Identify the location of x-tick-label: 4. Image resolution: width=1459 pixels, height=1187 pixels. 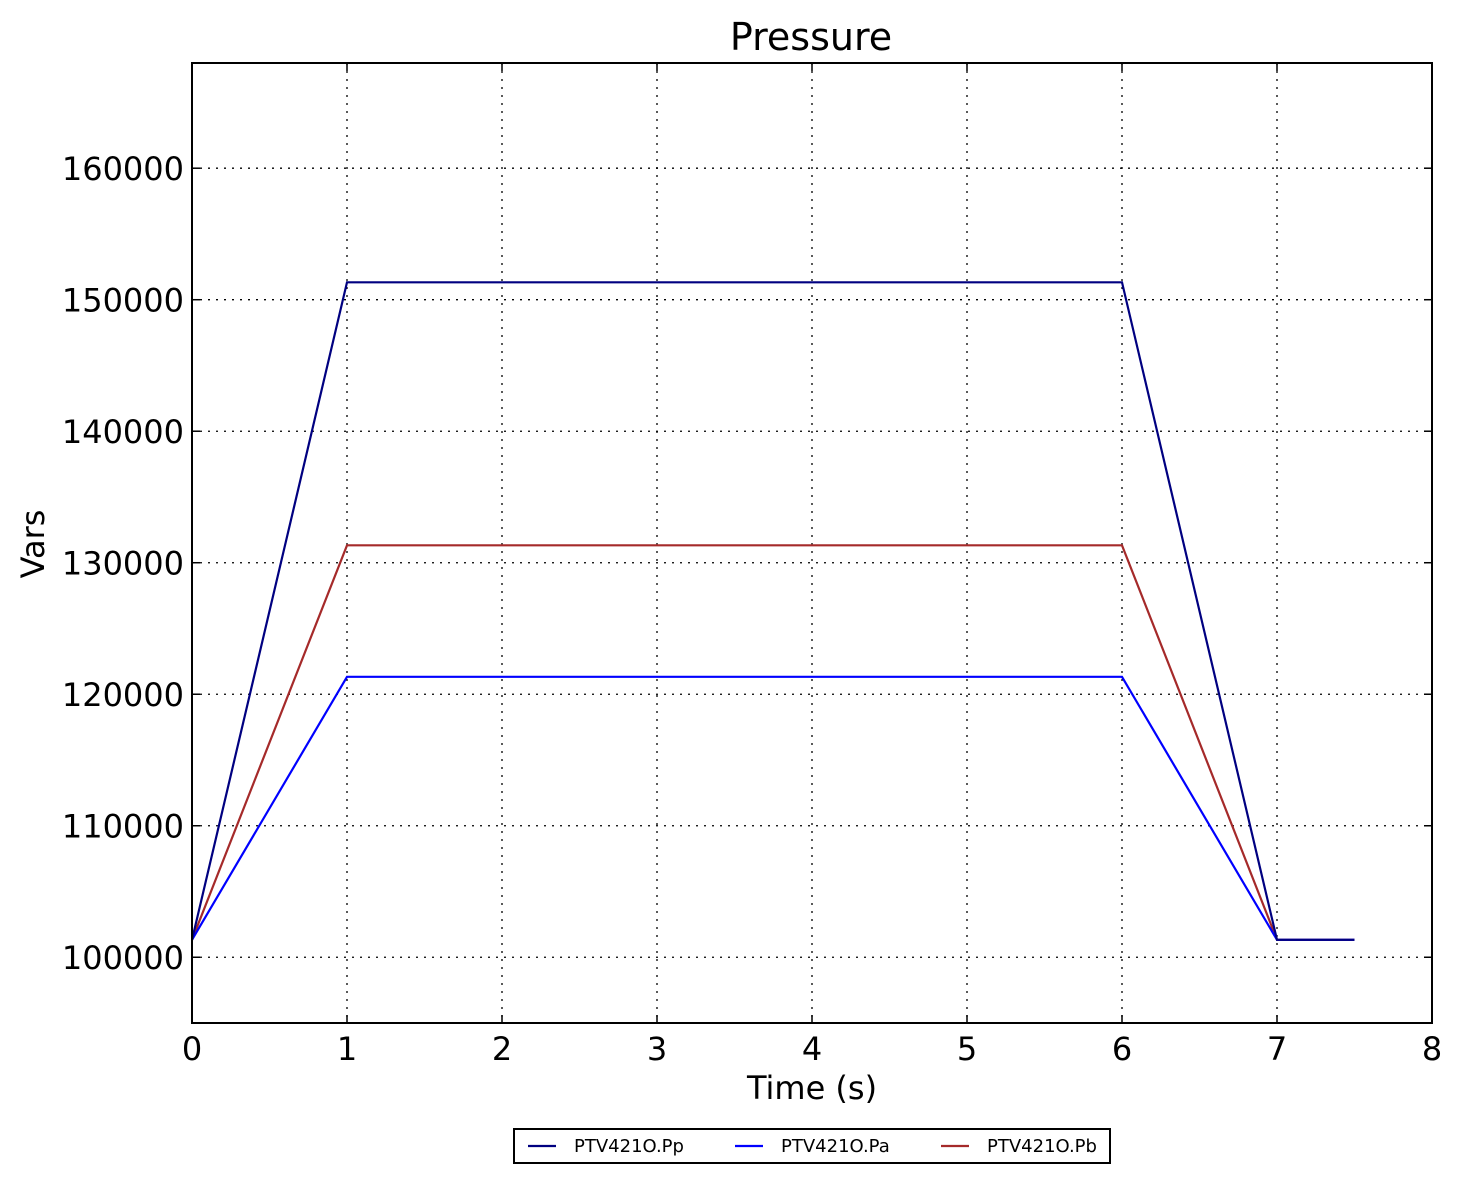
(812, 1049).